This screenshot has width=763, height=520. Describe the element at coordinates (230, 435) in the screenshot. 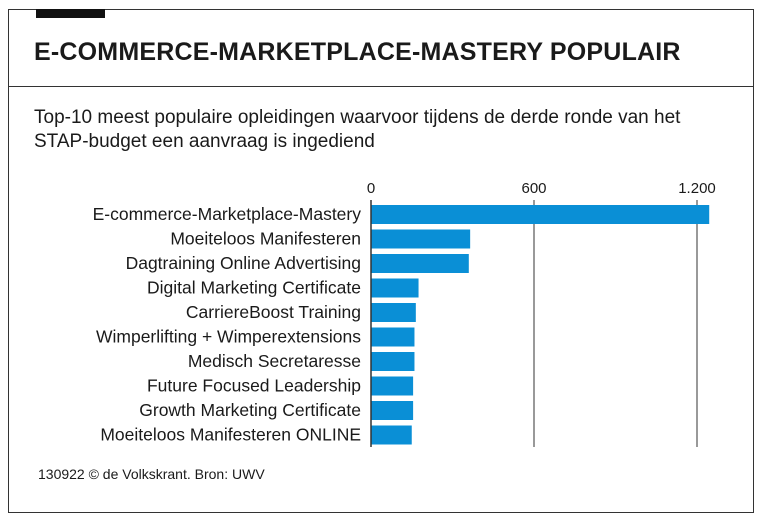

I see `category-label: Moeiteloos Manifesteren ONLINE` at that location.